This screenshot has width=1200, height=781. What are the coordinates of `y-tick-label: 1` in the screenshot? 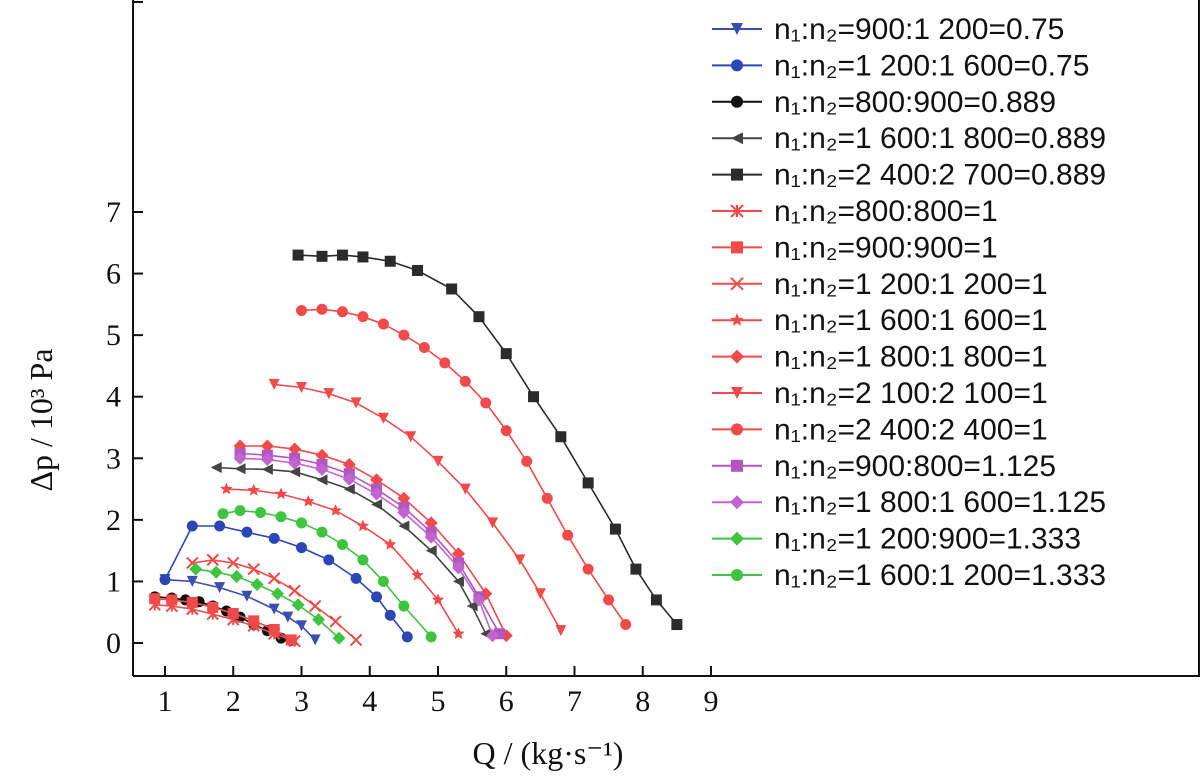 It's located at (113, 581).